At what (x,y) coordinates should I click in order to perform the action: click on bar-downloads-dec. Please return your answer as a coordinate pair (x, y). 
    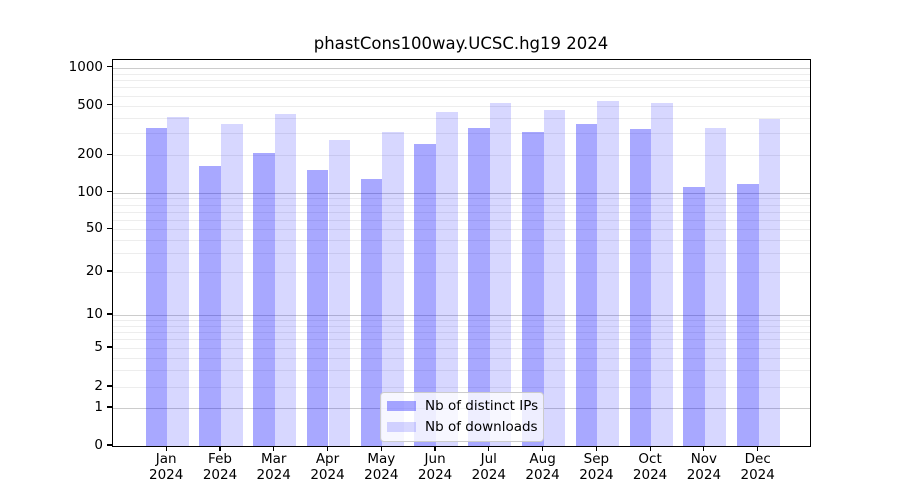
    Looking at the image, I should click on (769, 282).